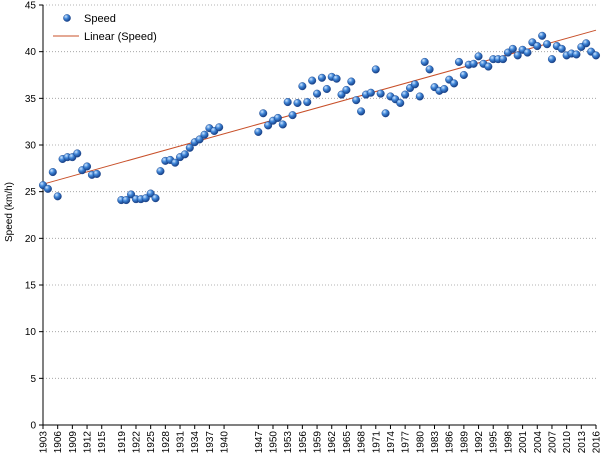 Image resolution: width=604 pixels, height=461 pixels. I want to click on x-tick-label: 1974, so click(391, 442).